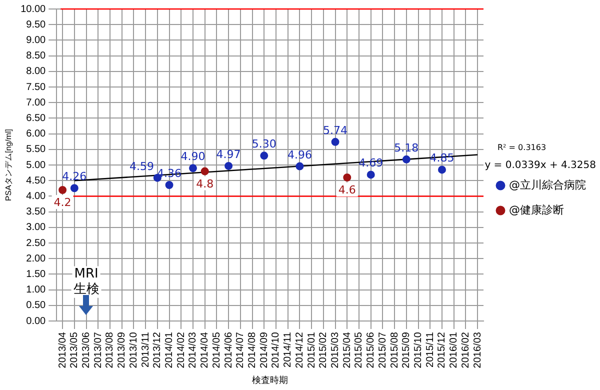  What do you see at coordinates (110, 350) in the screenshot?
I see `x-tick-label: 2013/08` at bounding box center [110, 350].